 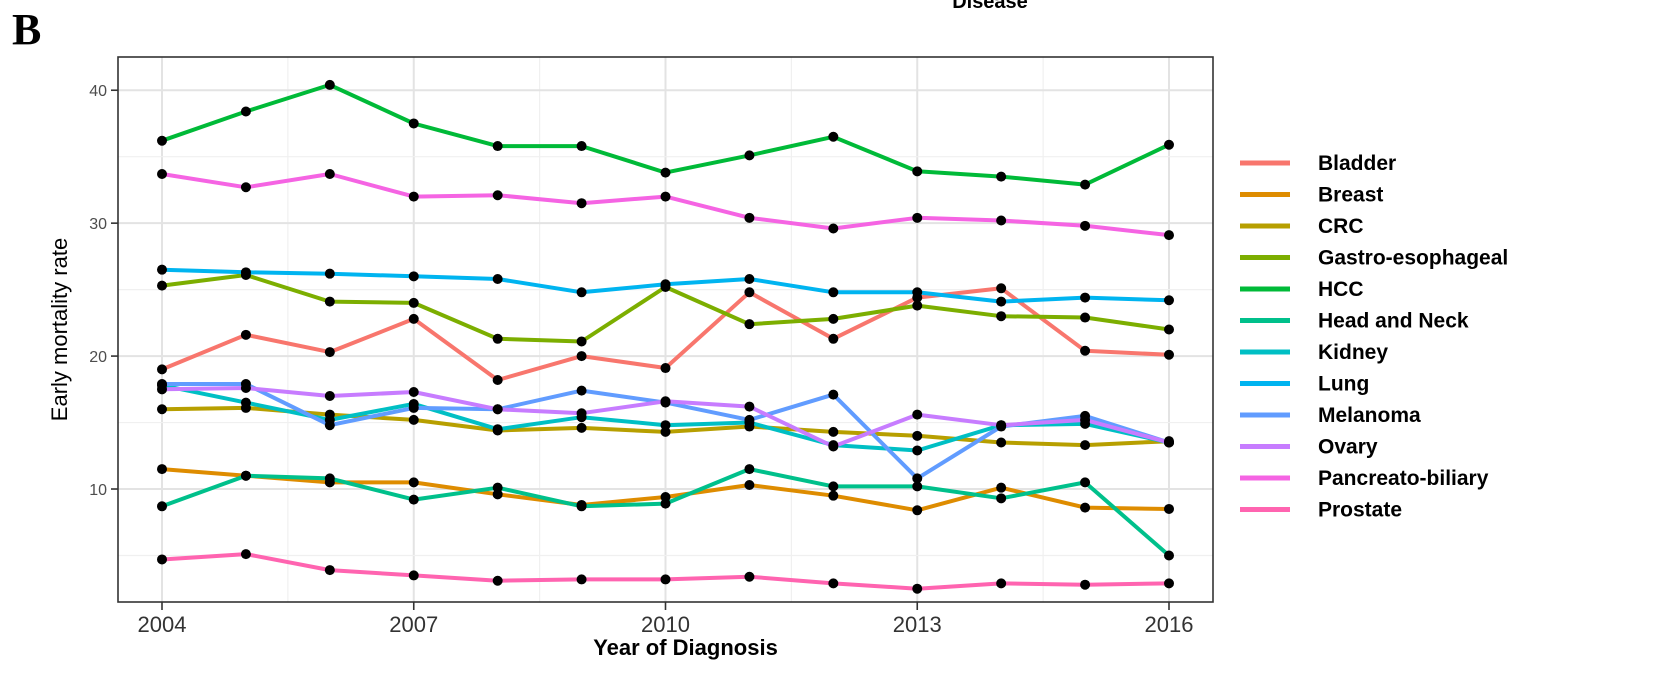 I want to click on legend-label-melanoma: Melanoma, so click(x=1369, y=415).